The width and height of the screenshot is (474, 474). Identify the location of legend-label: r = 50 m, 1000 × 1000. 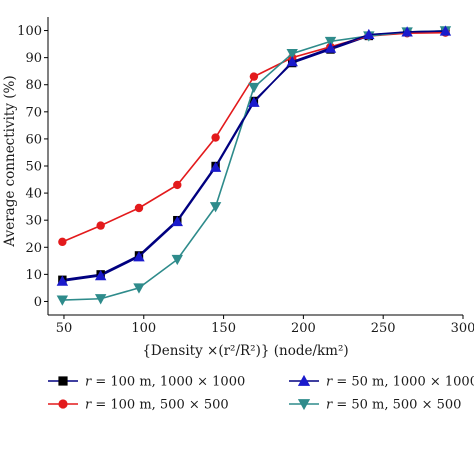
(400, 382).